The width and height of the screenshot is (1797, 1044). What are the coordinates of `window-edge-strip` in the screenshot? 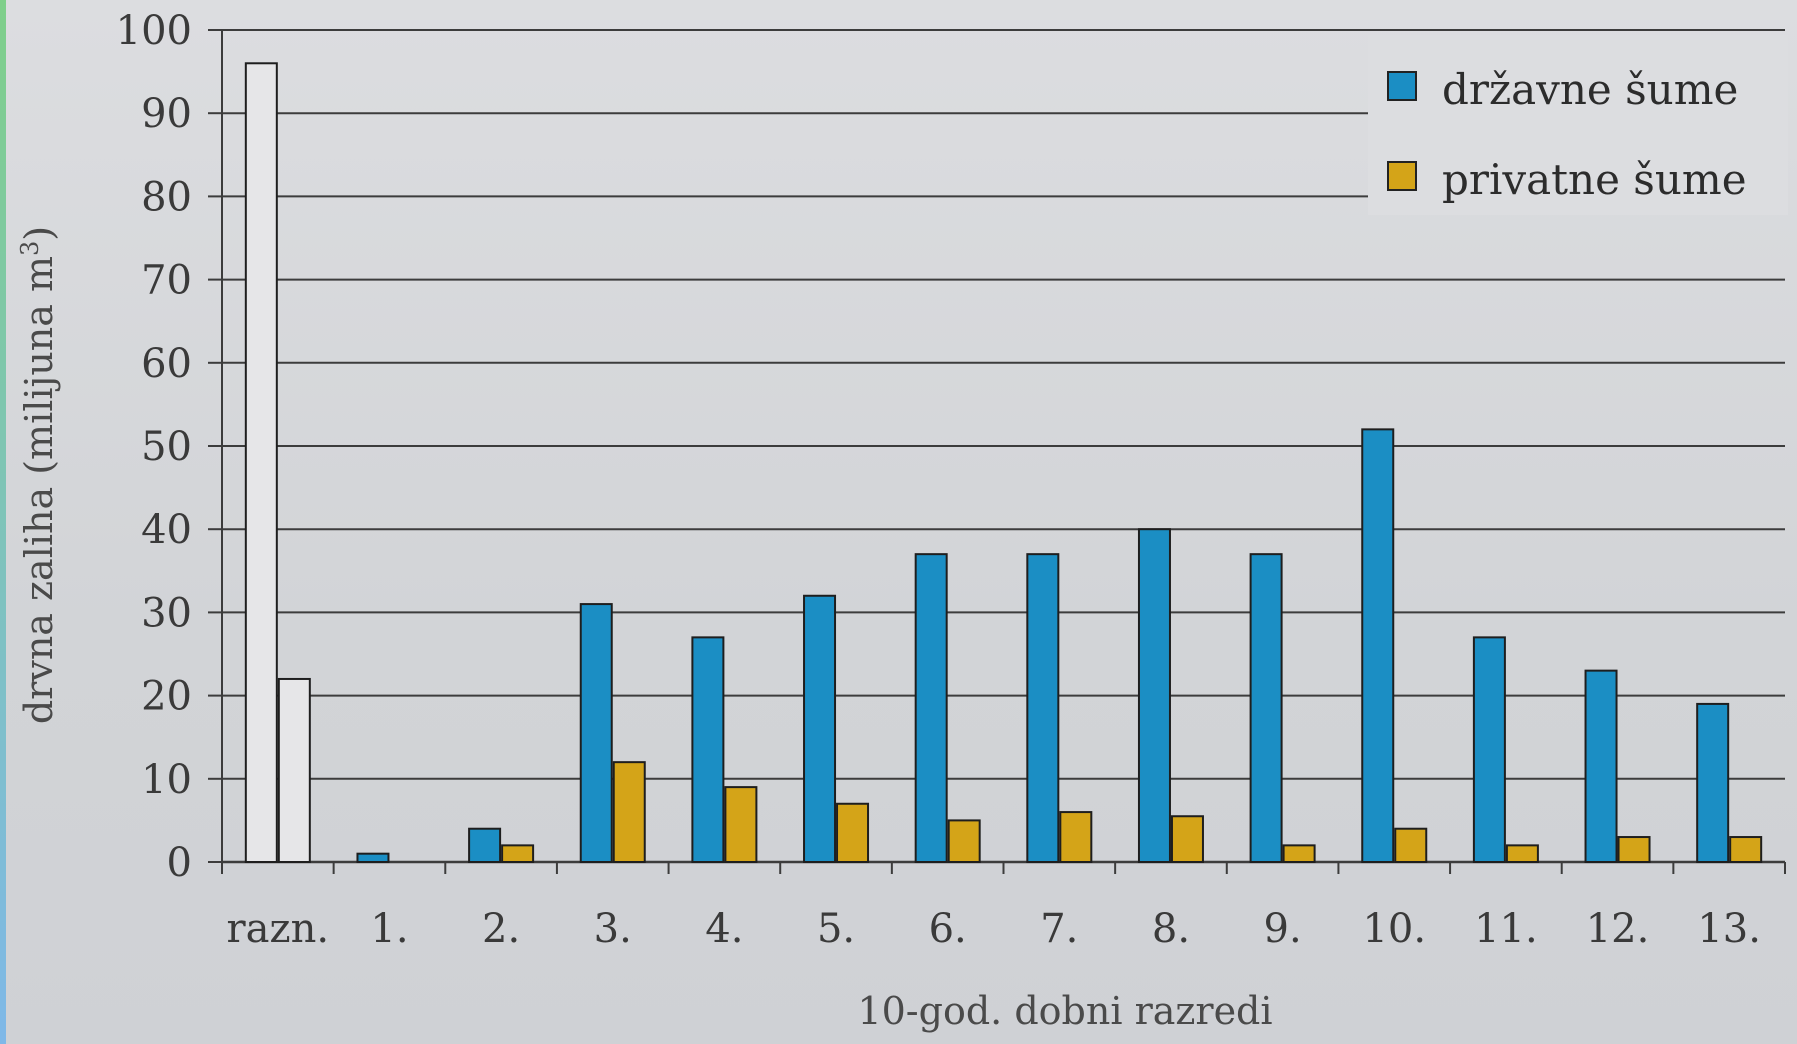 It's located at (3, 522).